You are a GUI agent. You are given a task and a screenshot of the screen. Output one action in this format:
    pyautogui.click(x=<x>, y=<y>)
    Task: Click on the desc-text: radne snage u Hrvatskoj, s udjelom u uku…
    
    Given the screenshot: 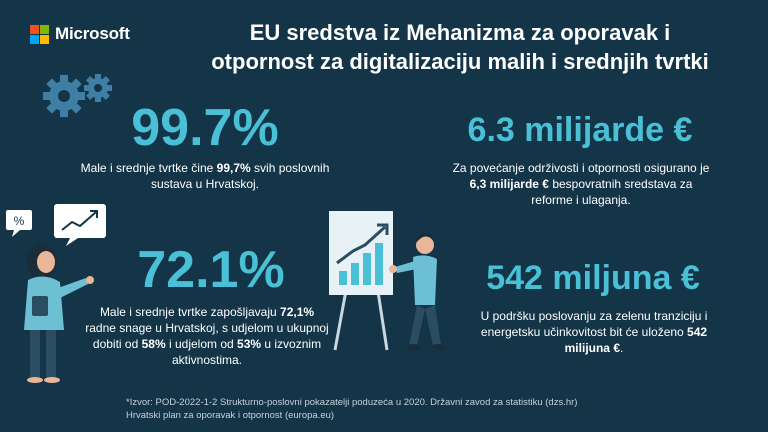 What is the action you would take?
    pyautogui.click(x=207, y=336)
    